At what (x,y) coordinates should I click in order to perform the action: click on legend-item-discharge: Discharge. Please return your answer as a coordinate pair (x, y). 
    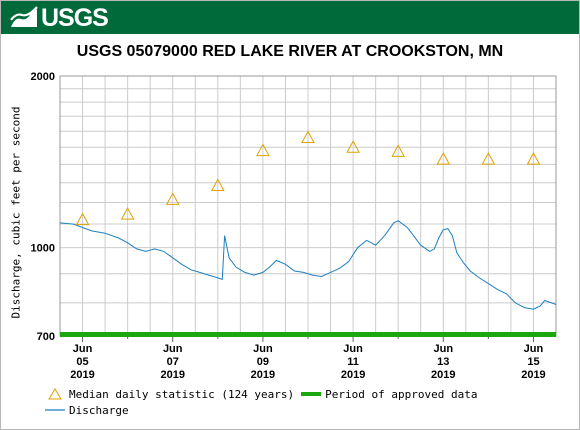
    Looking at the image, I should click on (86, 410).